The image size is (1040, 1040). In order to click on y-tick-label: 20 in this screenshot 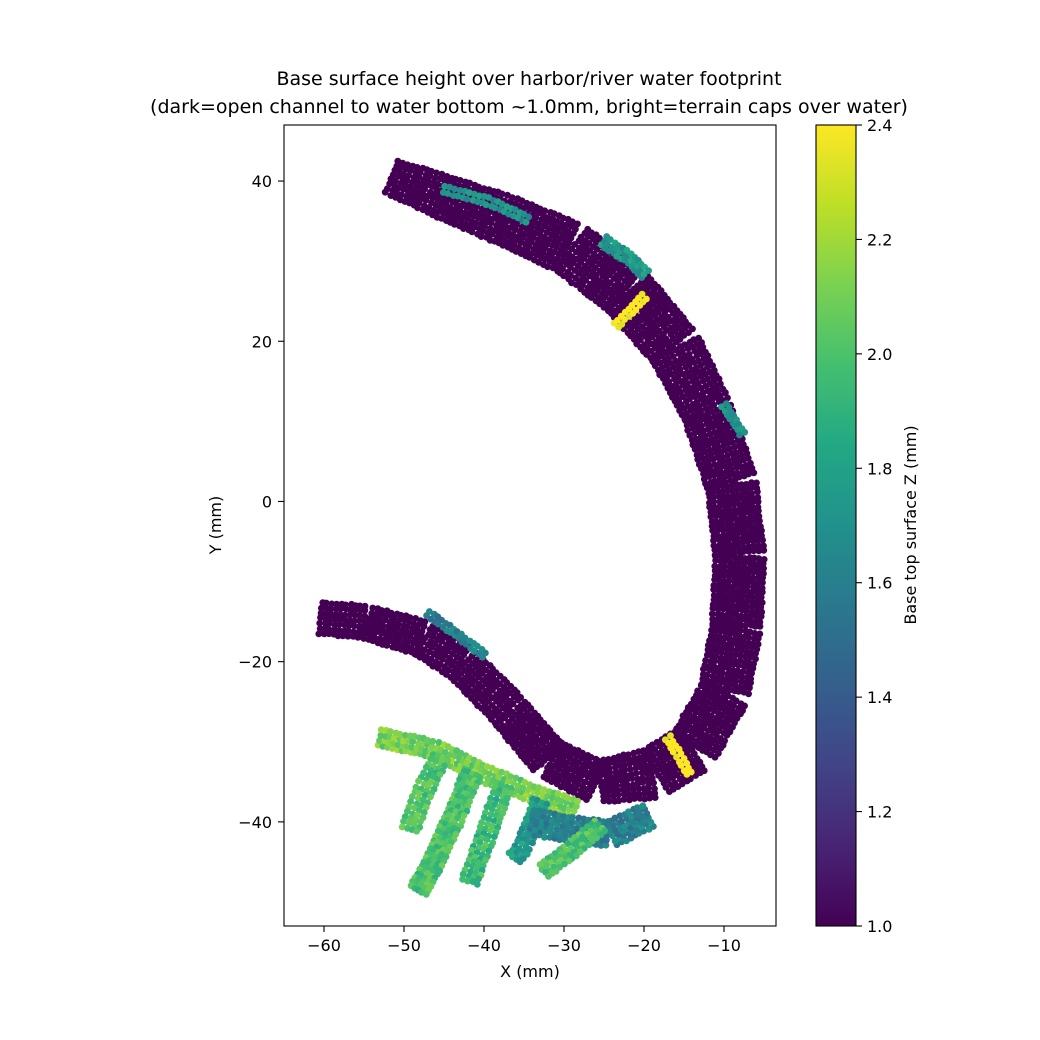, I will do `click(262, 341)`.